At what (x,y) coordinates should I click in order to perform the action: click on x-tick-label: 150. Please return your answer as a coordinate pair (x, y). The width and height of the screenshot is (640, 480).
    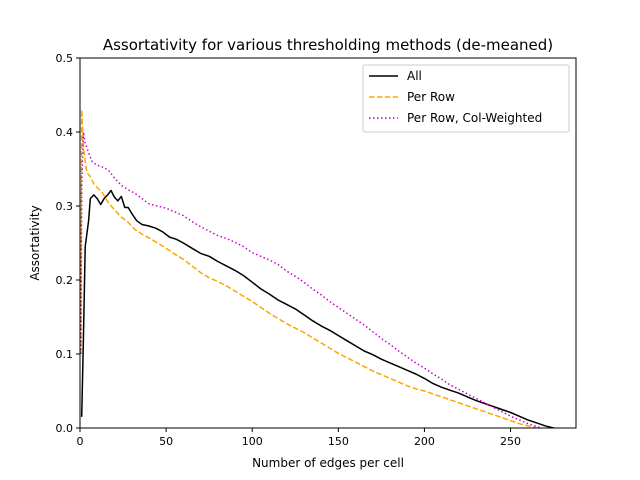
    Looking at the image, I should click on (338, 441).